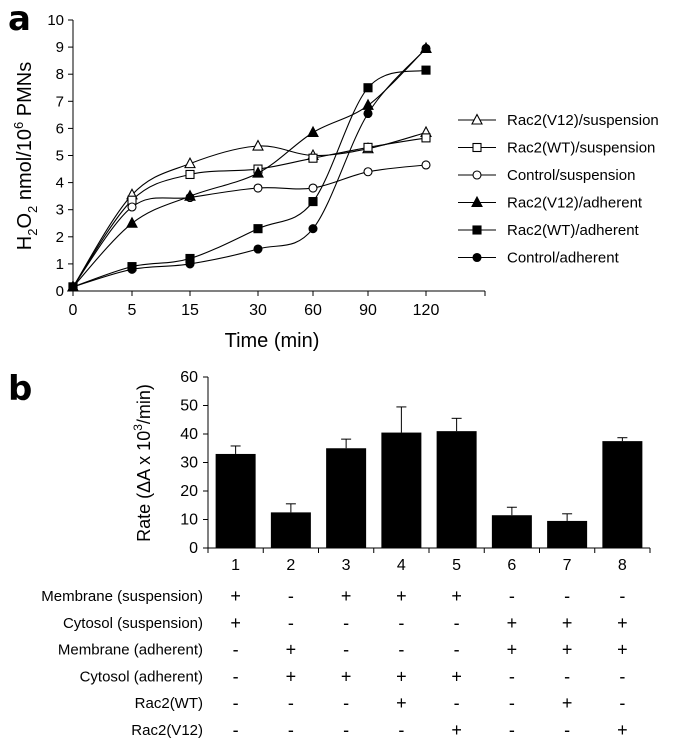  What do you see at coordinates (511, 565) in the screenshot?
I see `panel-b-x-tick-label: 6` at bounding box center [511, 565].